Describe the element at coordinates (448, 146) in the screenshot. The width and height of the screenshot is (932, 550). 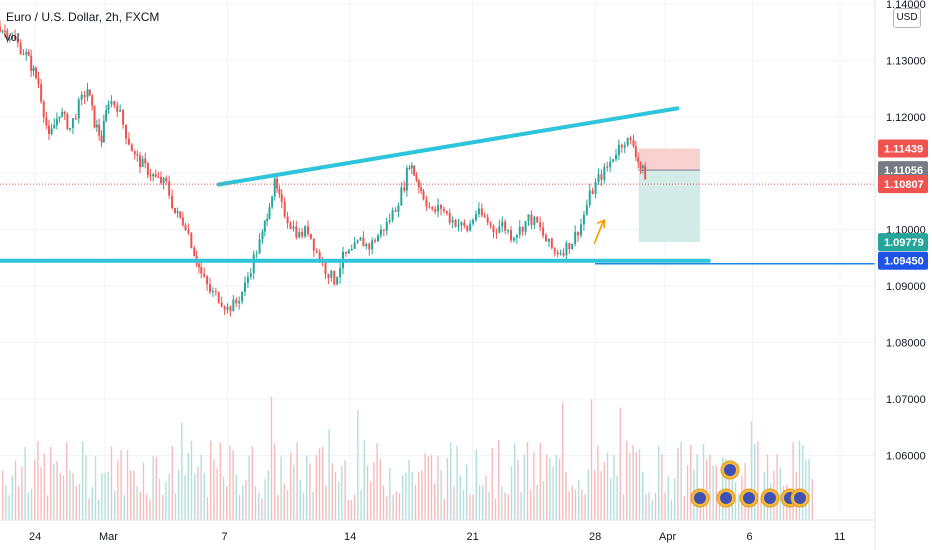
I see `resistance-trendline` at that location.